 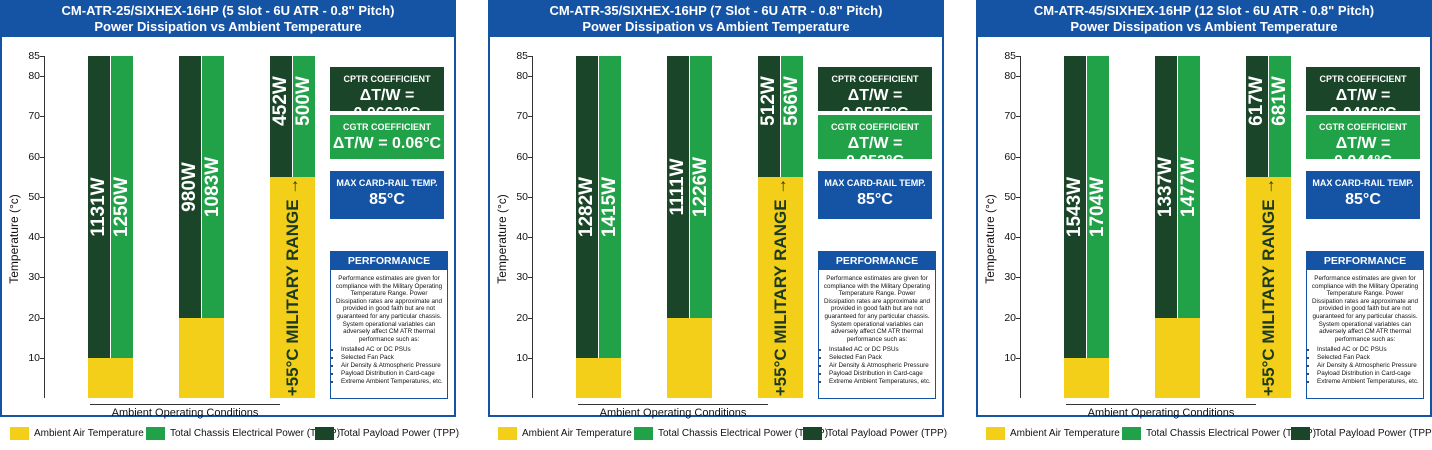 I want to click on y-tick-label: 10, so click(x=522, y=357).